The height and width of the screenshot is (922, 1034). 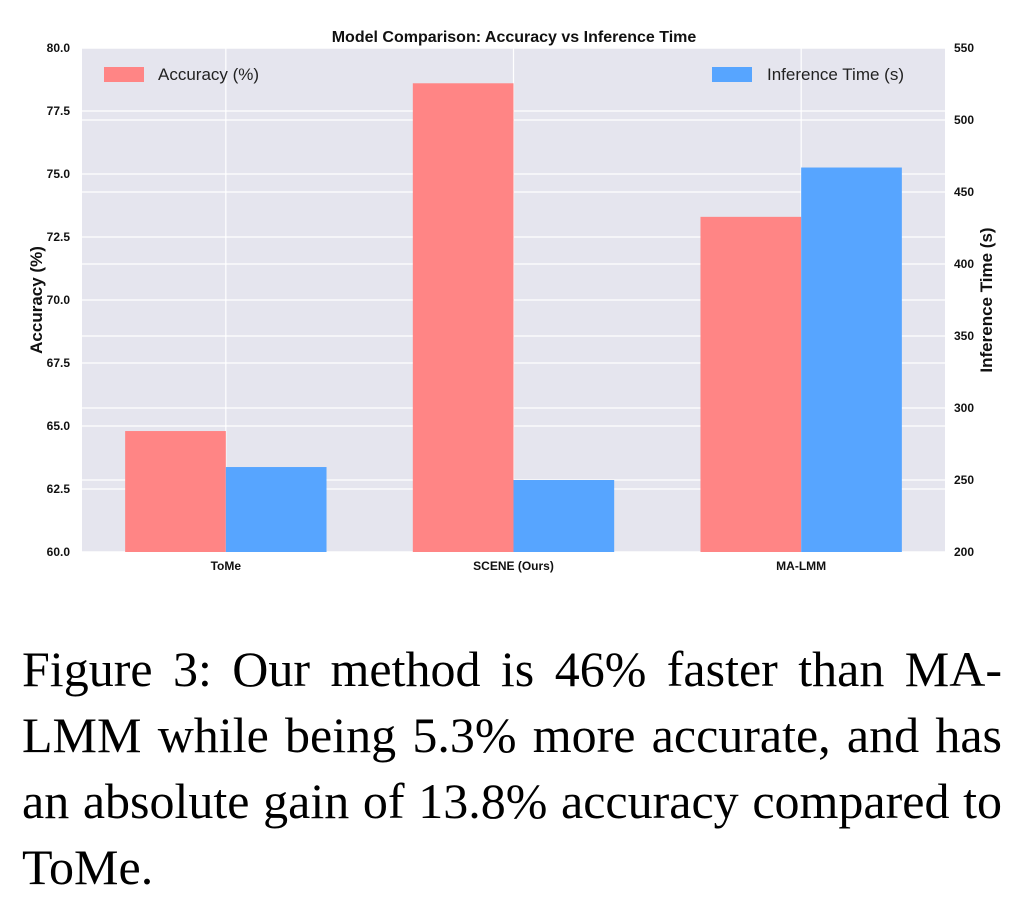 I want to click on right-tick-label: 350, so click(x=964, y=336).